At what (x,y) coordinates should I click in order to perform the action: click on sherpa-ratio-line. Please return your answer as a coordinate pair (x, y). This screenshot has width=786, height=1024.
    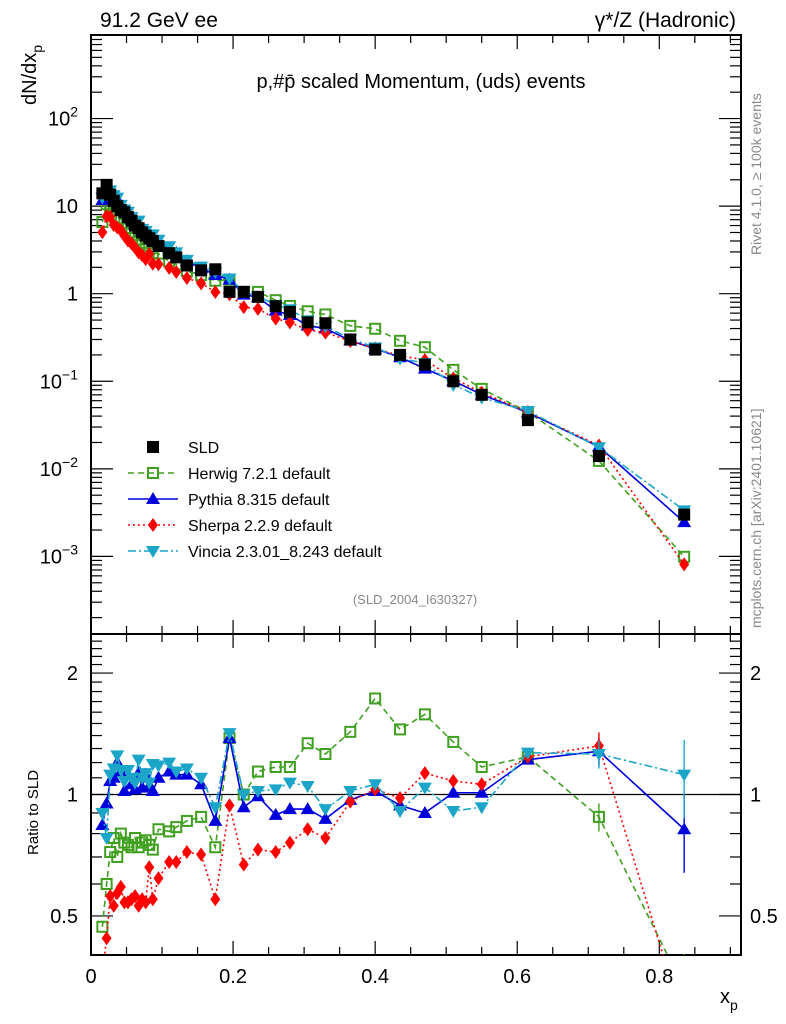
    Looking at the image, I should click on (383, 849).